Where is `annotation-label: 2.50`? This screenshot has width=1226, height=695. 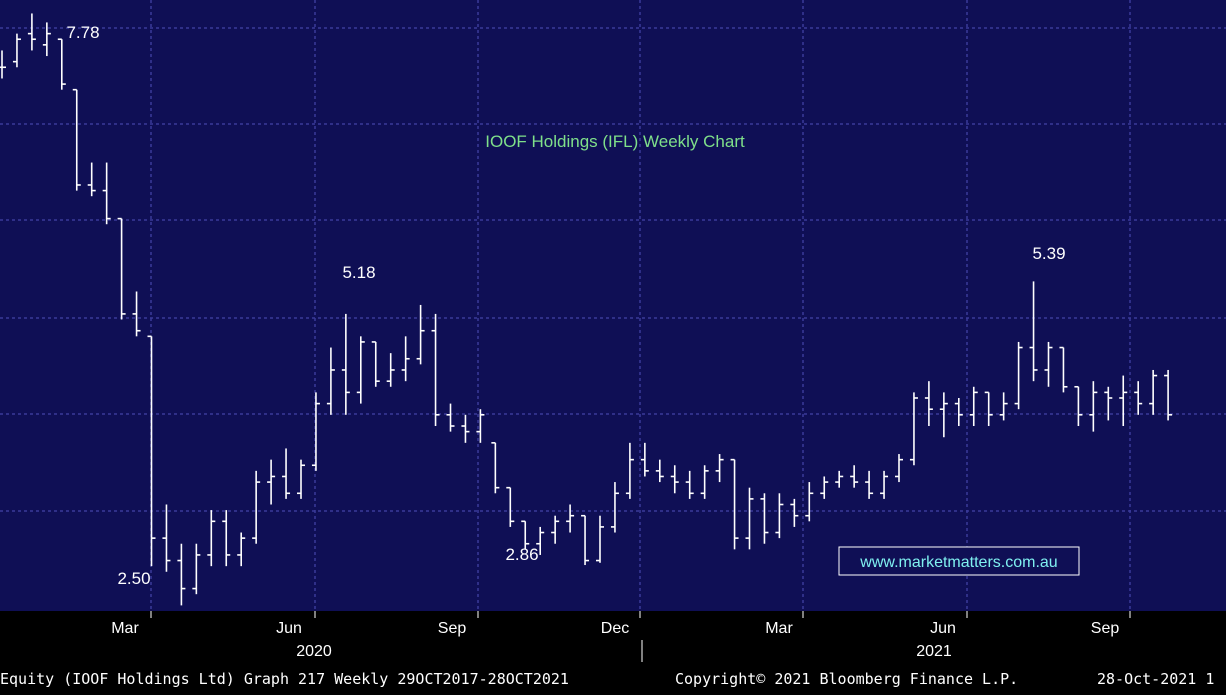
annotation-label: 2.50 is located at coordinates (133, 578).